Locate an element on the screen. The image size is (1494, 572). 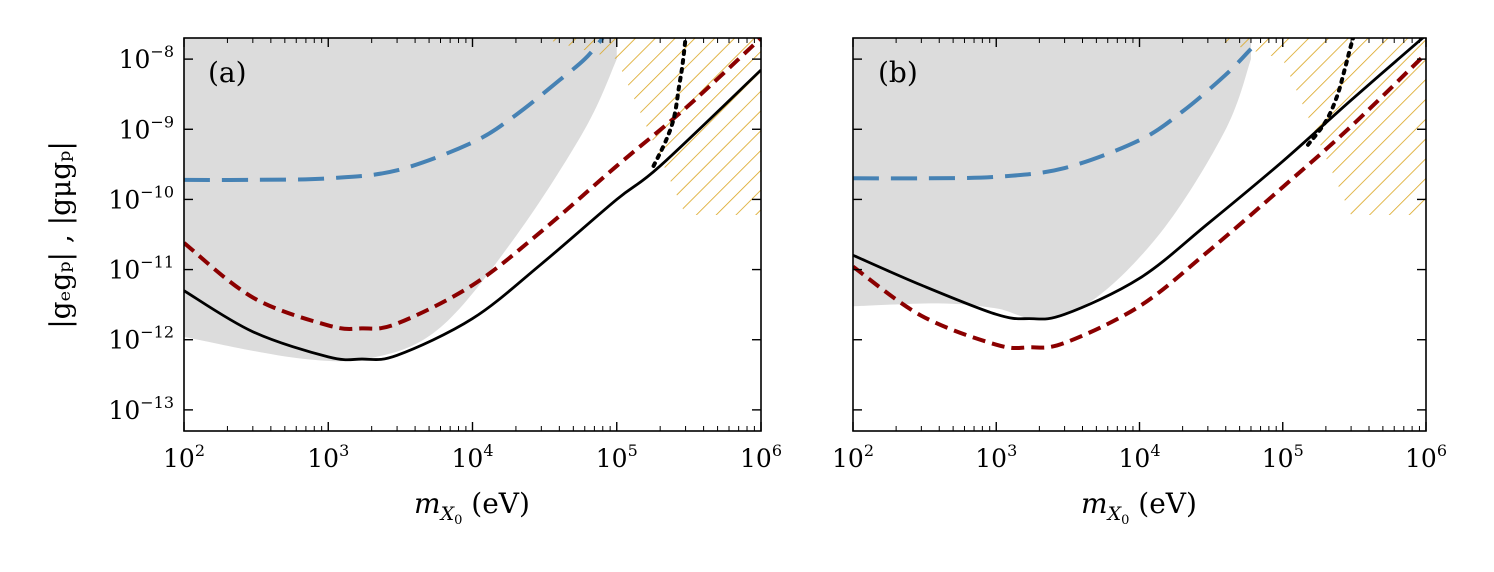
x-axis-title-main-a: m is located at coordinates (427, 503).